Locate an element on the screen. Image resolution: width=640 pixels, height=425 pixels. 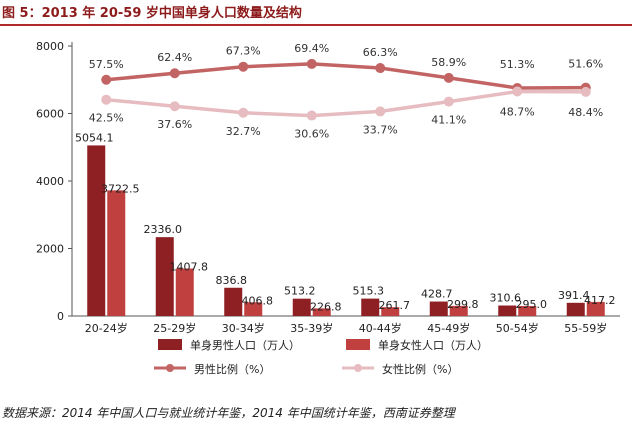
legend-label-female-ratio: 女性比例（%） is located at coordinates (420, 369).